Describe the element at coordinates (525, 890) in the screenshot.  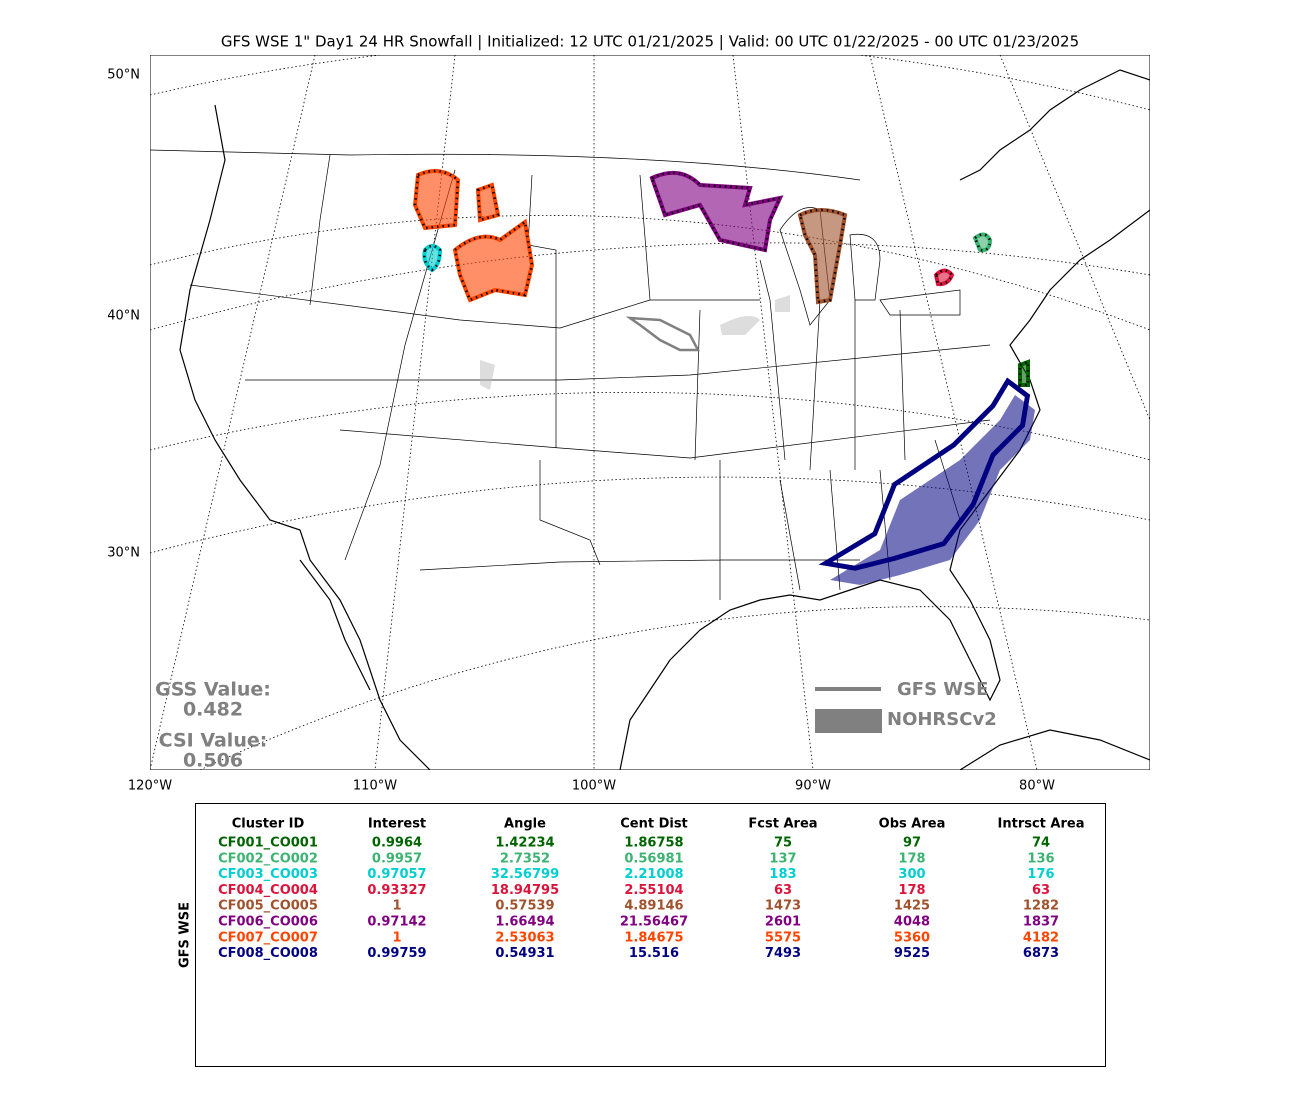
I see `table-cell: 18.94795` at that location.